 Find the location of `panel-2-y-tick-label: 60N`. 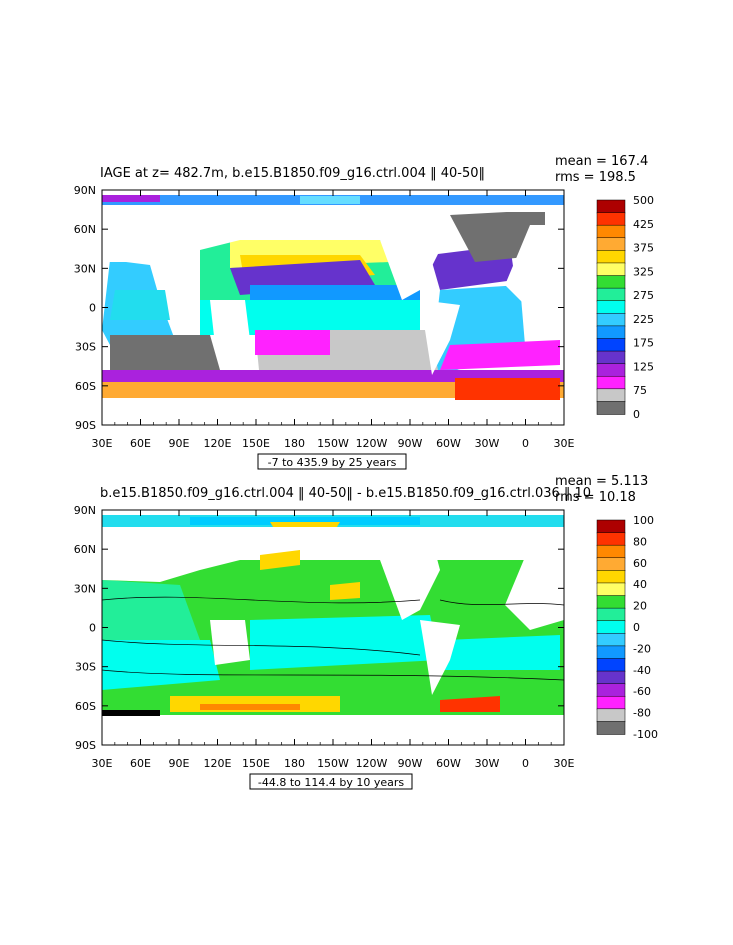

panel-2-y-tick-label: 60N is located at coordinates (85, 549).